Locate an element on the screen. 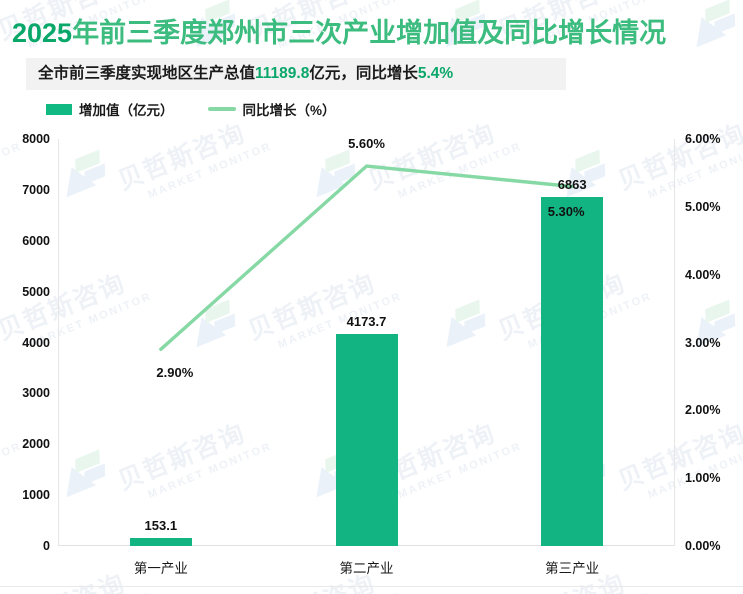 The height and width of the screenshot is (594, 743). page-title: 2025年前三季度郑州市三次产业增加值及同比增长情况 is located at coordinates (373, 33).